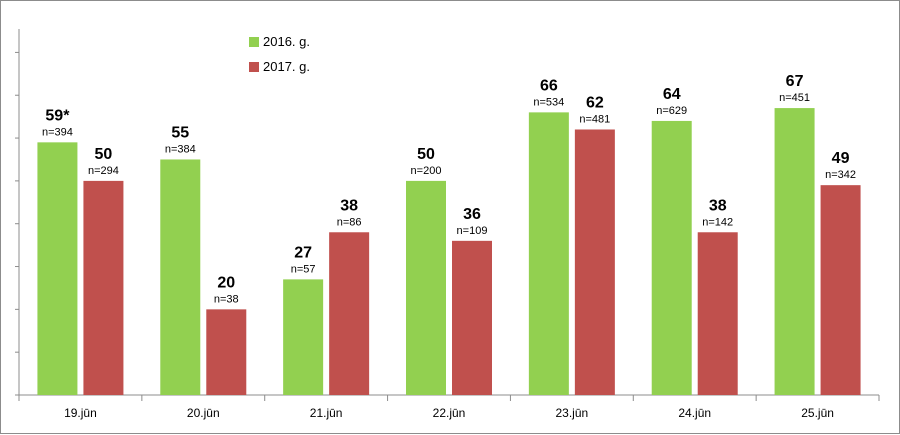  I want to click on bar-value-label: 67, so click(795, 81).